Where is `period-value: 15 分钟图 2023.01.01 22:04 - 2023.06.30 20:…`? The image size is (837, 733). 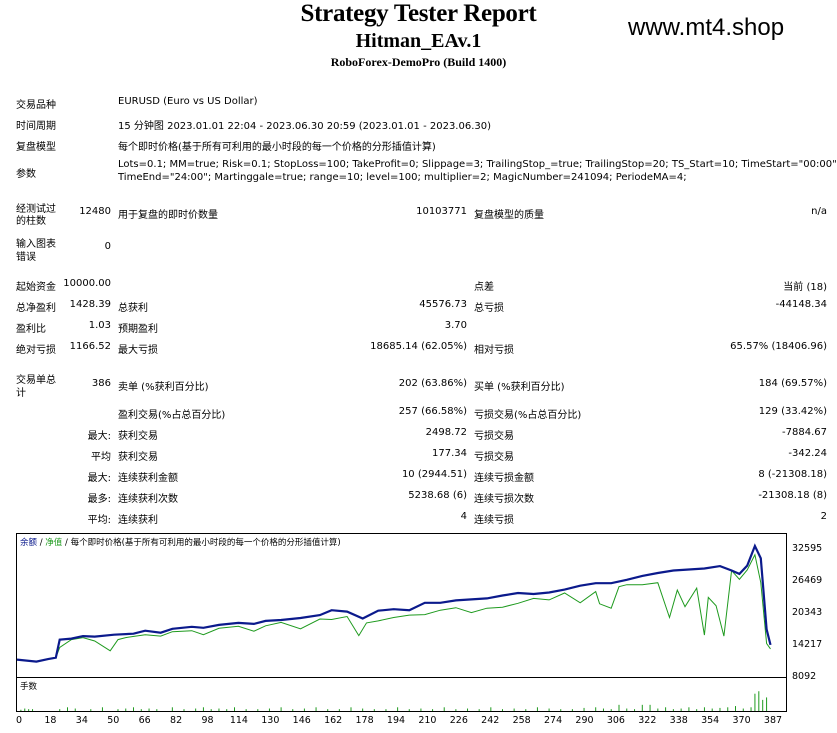 period-value: 15 分钟图 2023.01.01 22:04 - 2023.06.30 20:… is located at coordinates (305, 126).